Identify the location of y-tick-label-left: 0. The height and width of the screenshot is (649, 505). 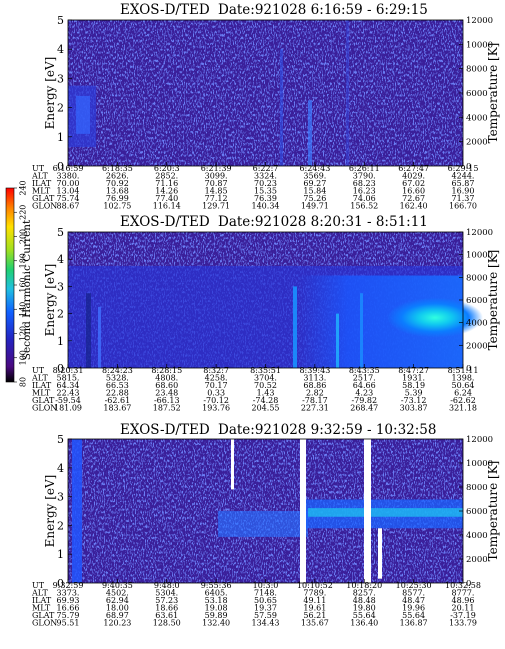
(60, 368).